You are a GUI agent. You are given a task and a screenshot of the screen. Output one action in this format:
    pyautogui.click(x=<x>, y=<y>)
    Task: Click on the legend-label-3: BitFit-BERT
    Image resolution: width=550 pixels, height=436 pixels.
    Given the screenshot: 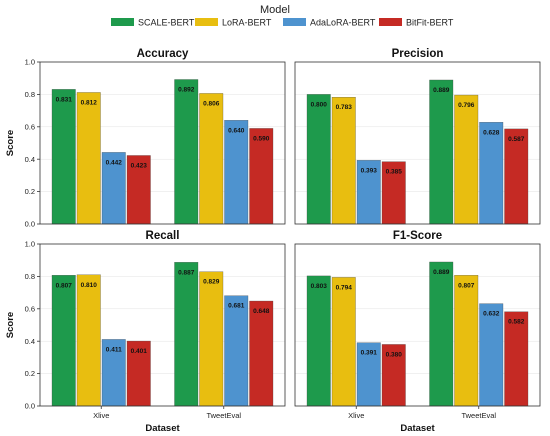 What is the action you would take?
    pyautogui.click(x=430, y=23)
    